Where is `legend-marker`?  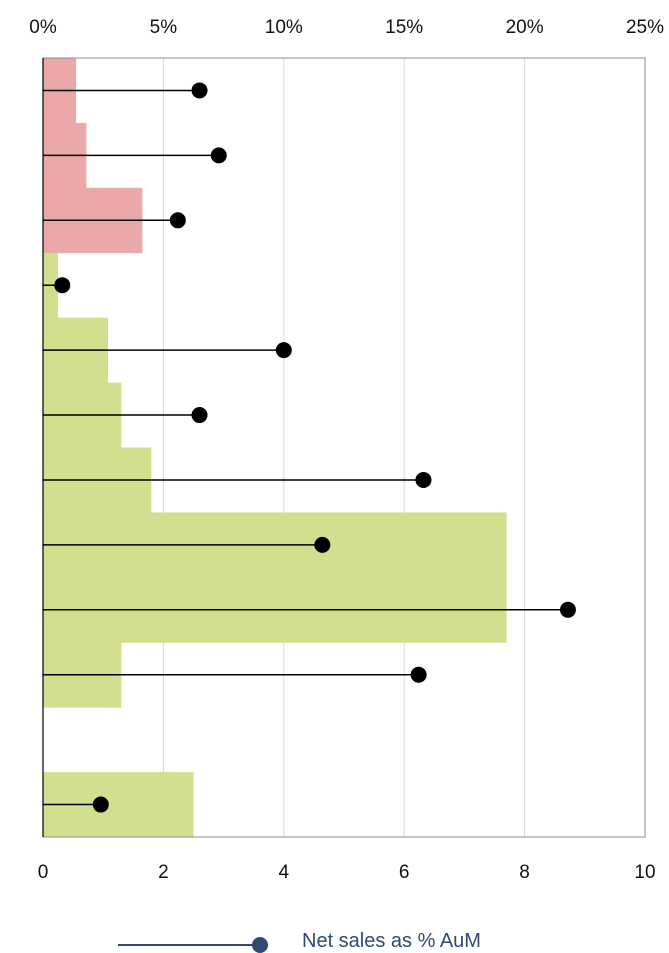 legend-marker is located at coordinates (260, 945).